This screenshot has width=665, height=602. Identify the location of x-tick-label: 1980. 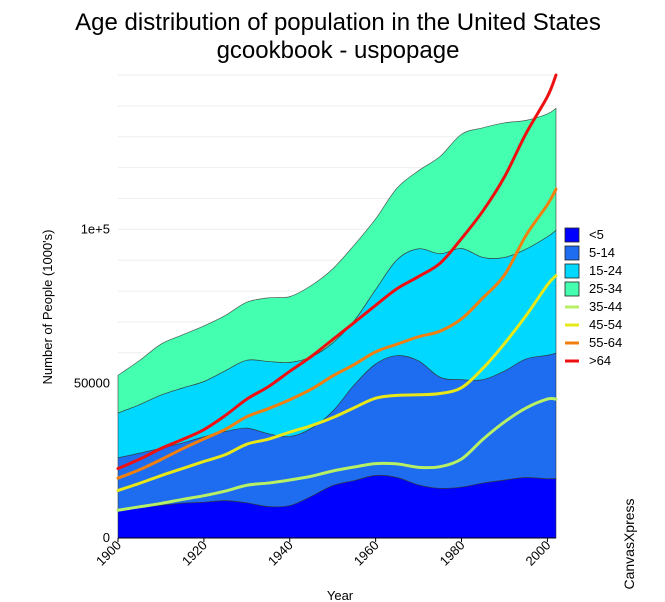
(452, 553).